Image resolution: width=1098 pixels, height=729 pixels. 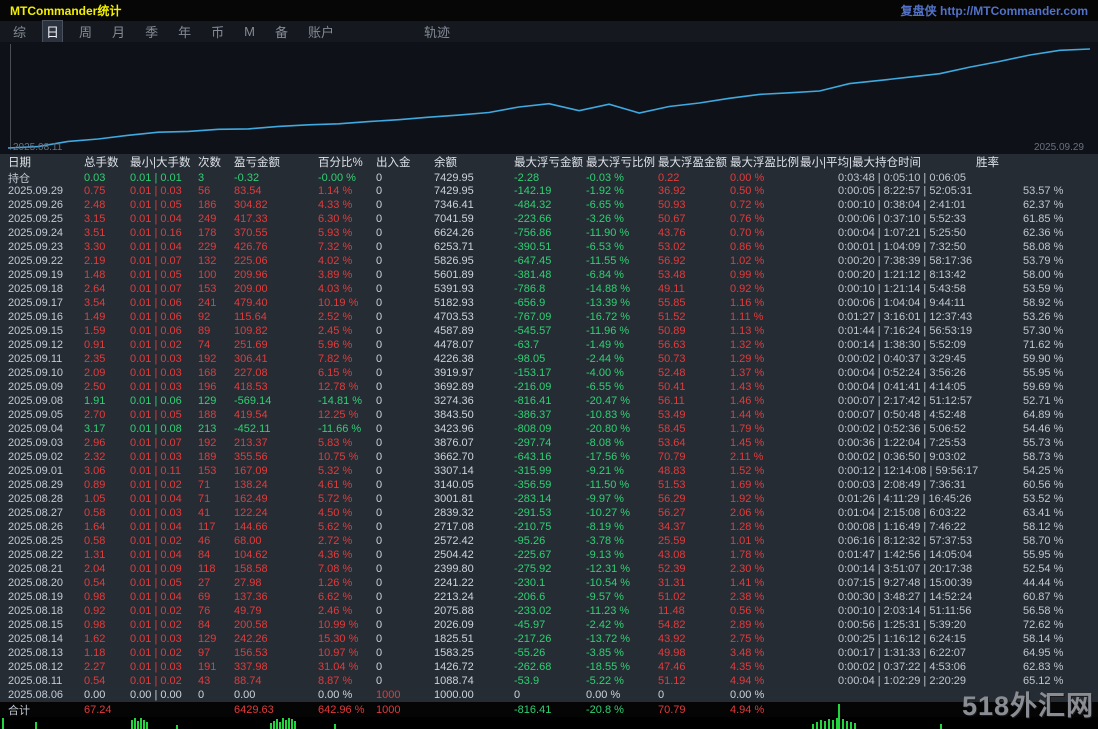 I want to click on cell: 0.01 | 0.06, so click(x=156, y=303).